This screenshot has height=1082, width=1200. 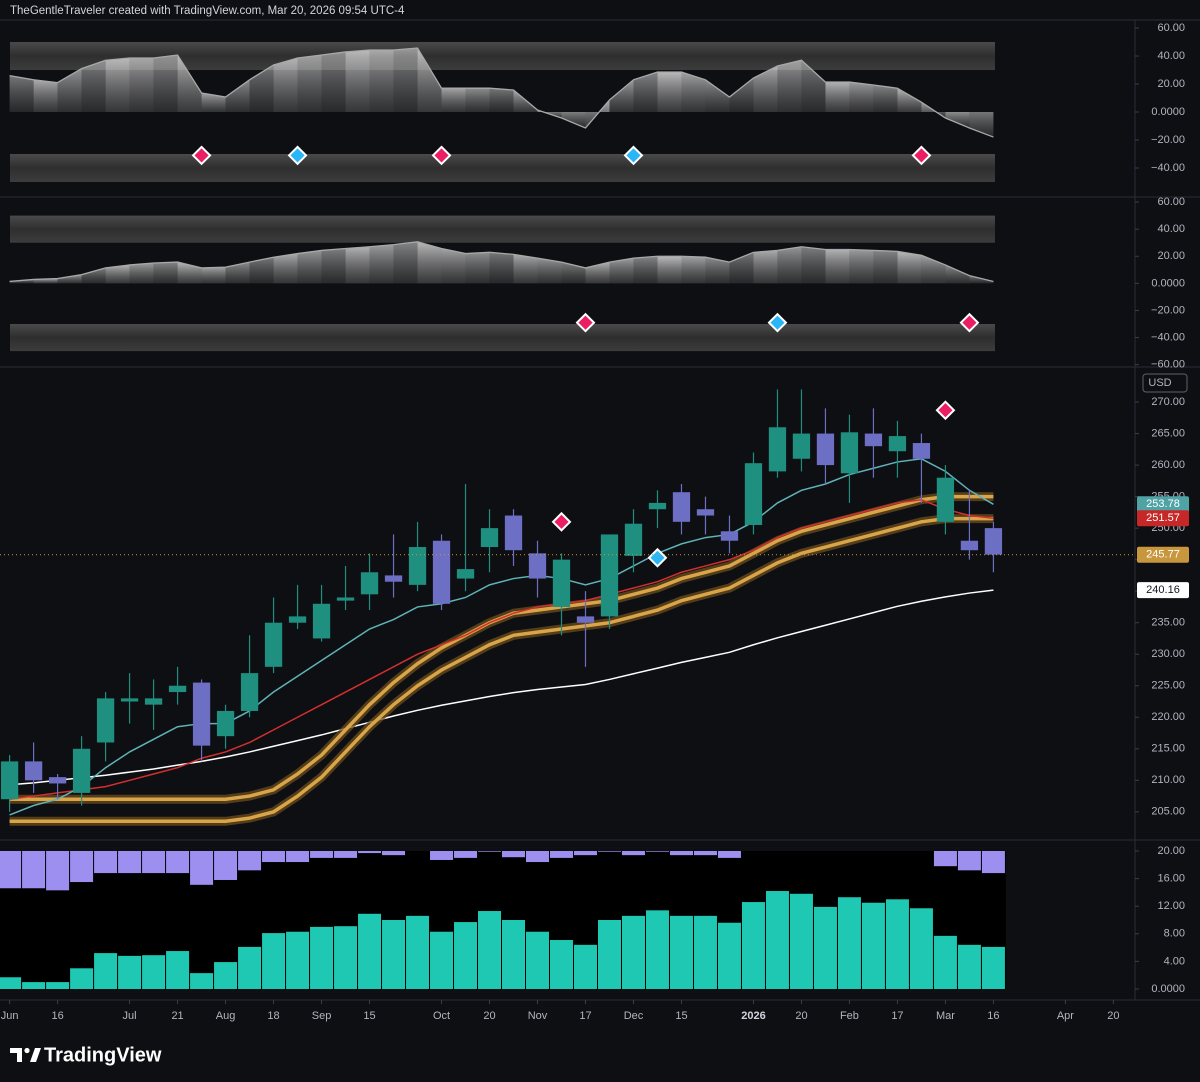 I want to click on price-tag-label: 253.78, so click(x=1163, y=504).